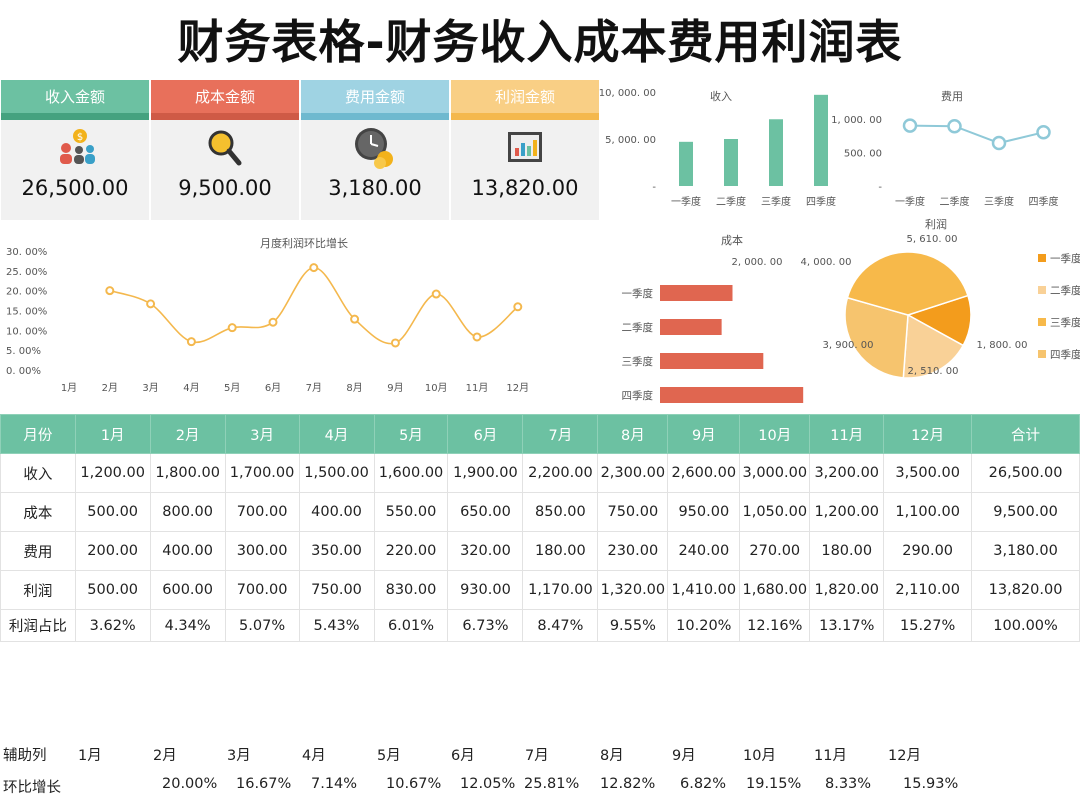 This screenshot has width=1080, height=803. What do you see at coordinates (757, 262) in the screenshot?
I see `x-tick-label: 2, 000. 00` at bounding box center [757, 262].